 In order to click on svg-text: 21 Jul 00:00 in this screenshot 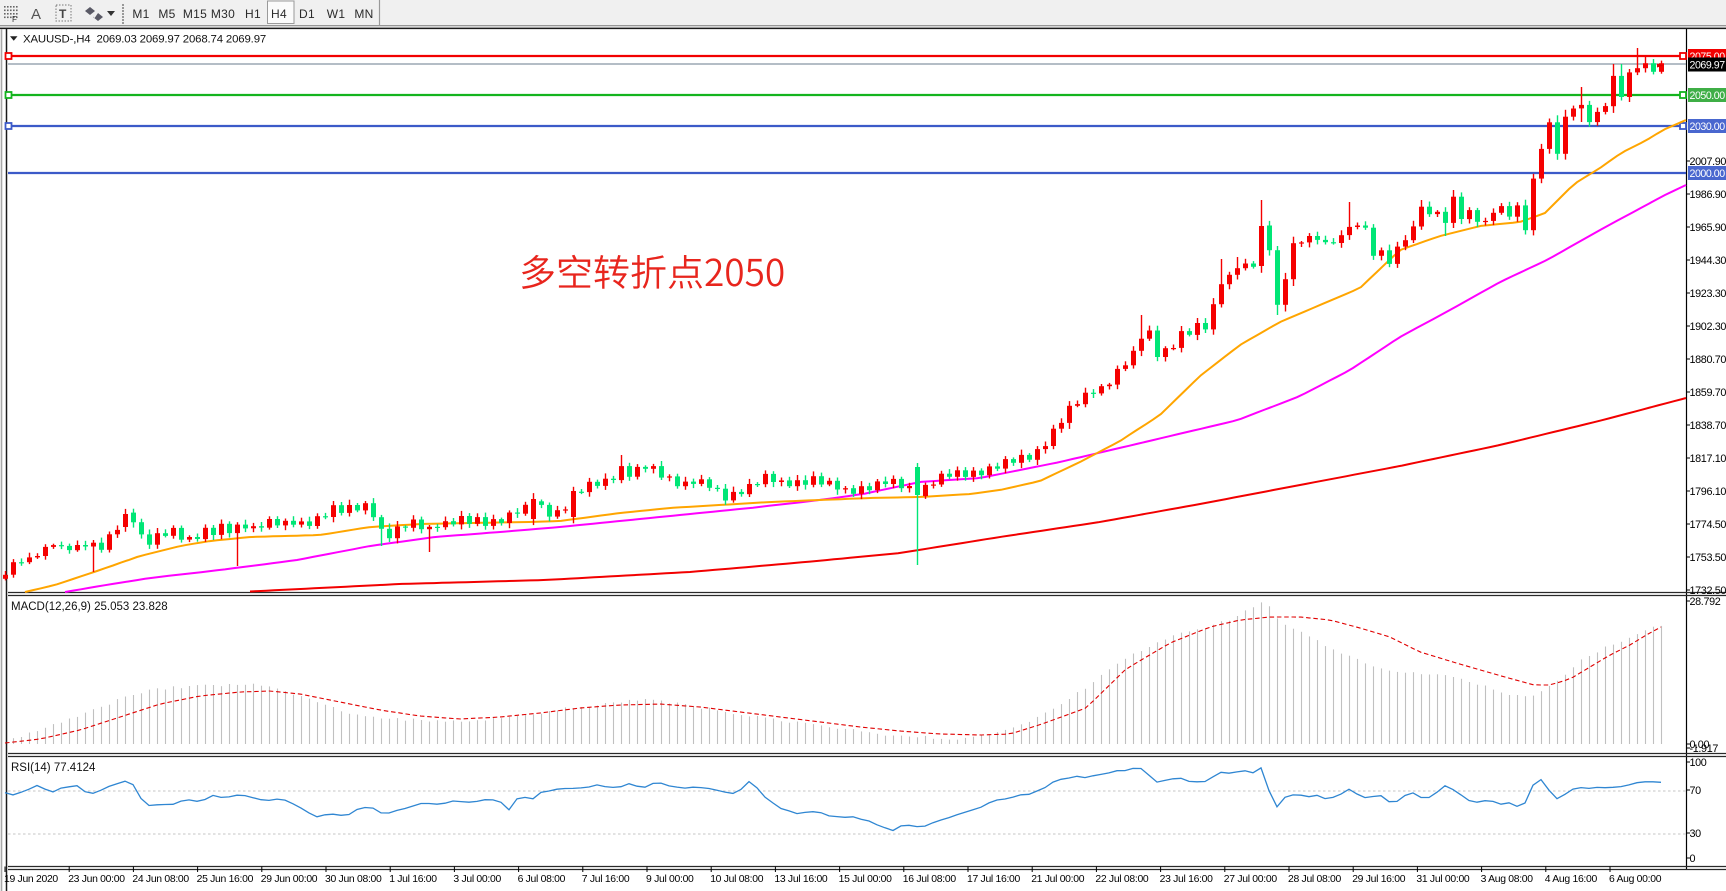, I will do `click(1058, 879)`.